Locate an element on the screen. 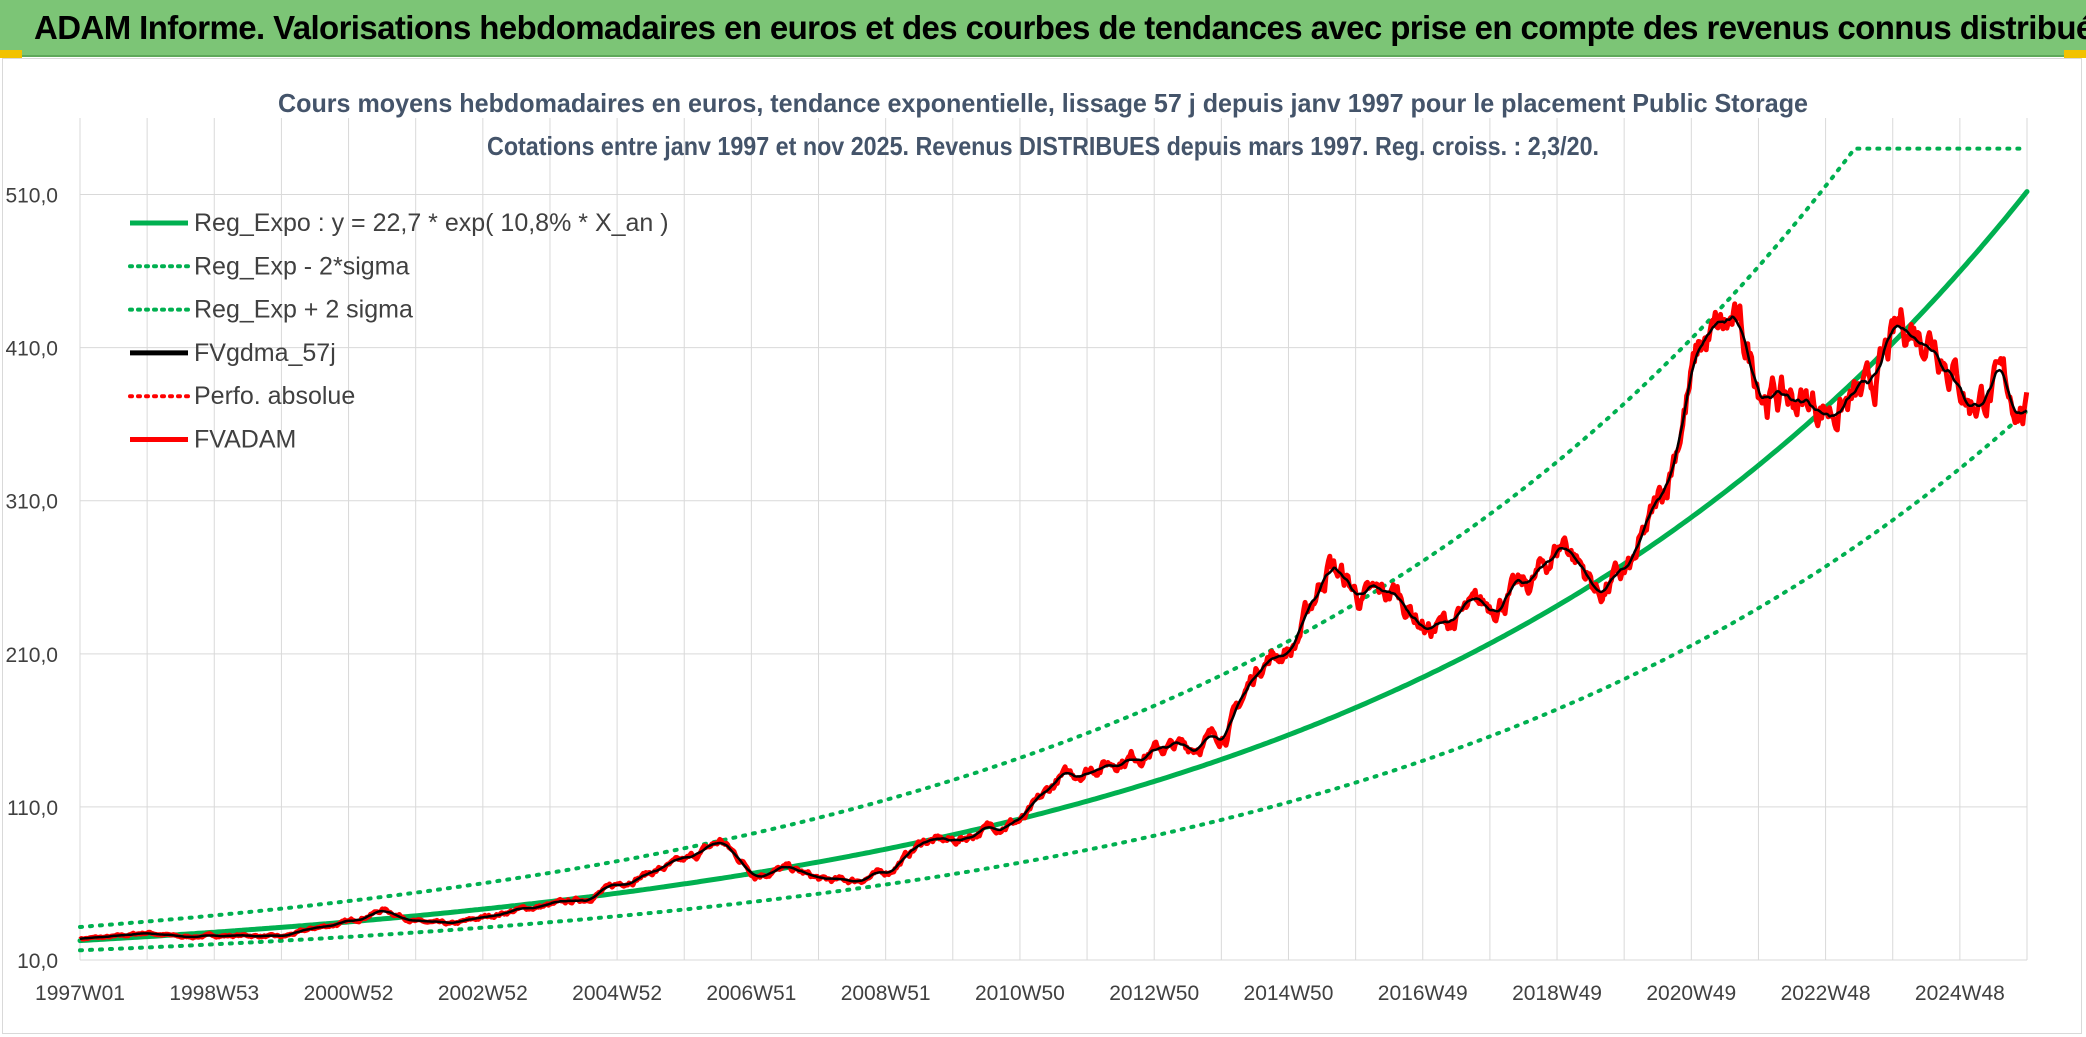 The width and height of the screenshot is (2086, 1037). y-tick-label: 210,0 is located at coordinates (31, 655).